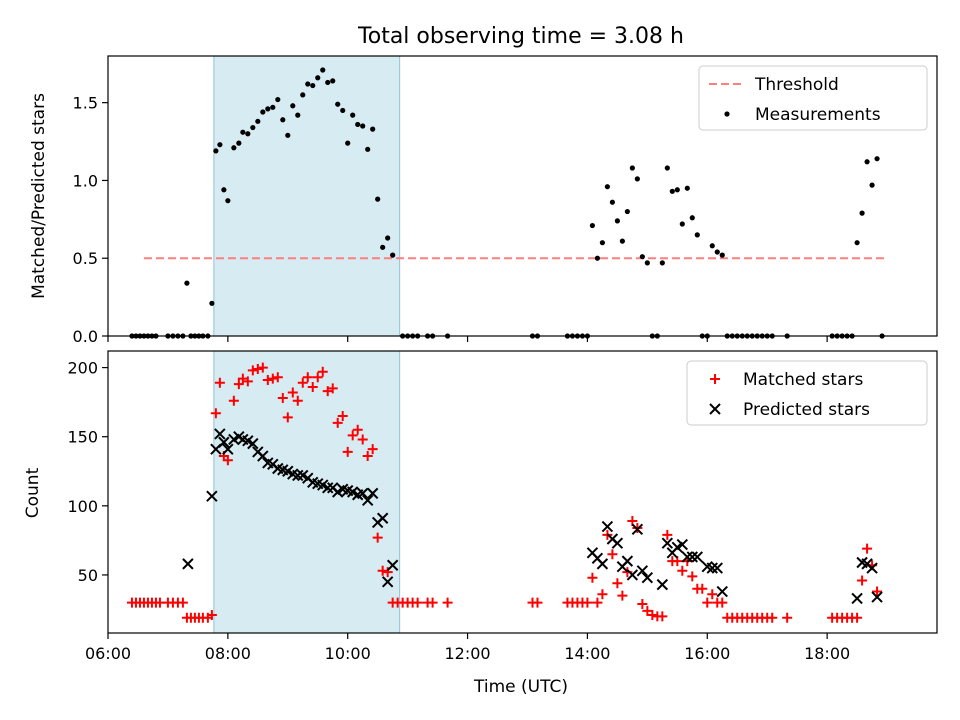 The width and height of the screenshot is (960, 720). What do you see at coordinates (468, 653) in the screenshot?
I see `x-tick-label: 12:00` at bounding box center [468, 653].